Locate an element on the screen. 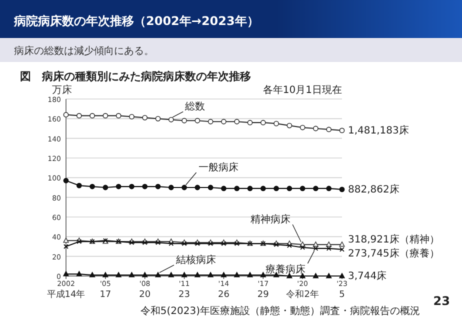 This screenshot has width=462, height=320. series-label: 結核病床 is located at coordinates (195, 260).